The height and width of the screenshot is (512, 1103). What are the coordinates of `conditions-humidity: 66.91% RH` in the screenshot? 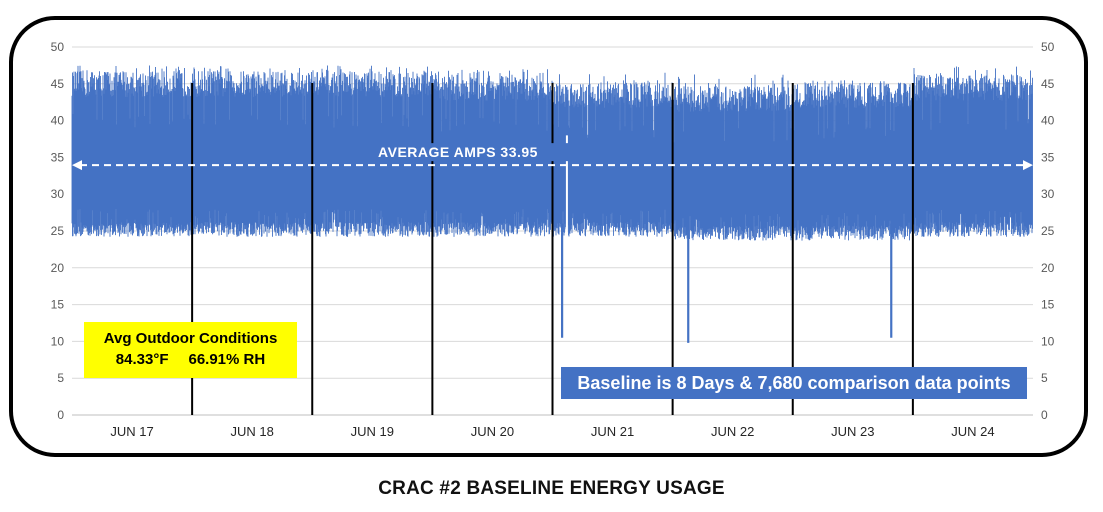 It's located at (227, 359).